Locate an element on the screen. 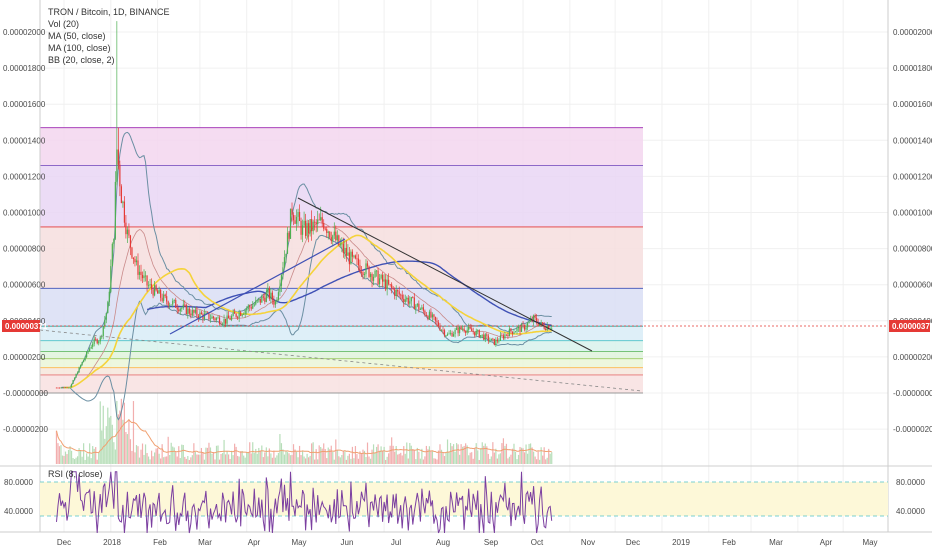 Image resolution: width=932 pixels, height=550 pixels. price-tick-right: -0.00000000 is located at coordinates (912, 393).